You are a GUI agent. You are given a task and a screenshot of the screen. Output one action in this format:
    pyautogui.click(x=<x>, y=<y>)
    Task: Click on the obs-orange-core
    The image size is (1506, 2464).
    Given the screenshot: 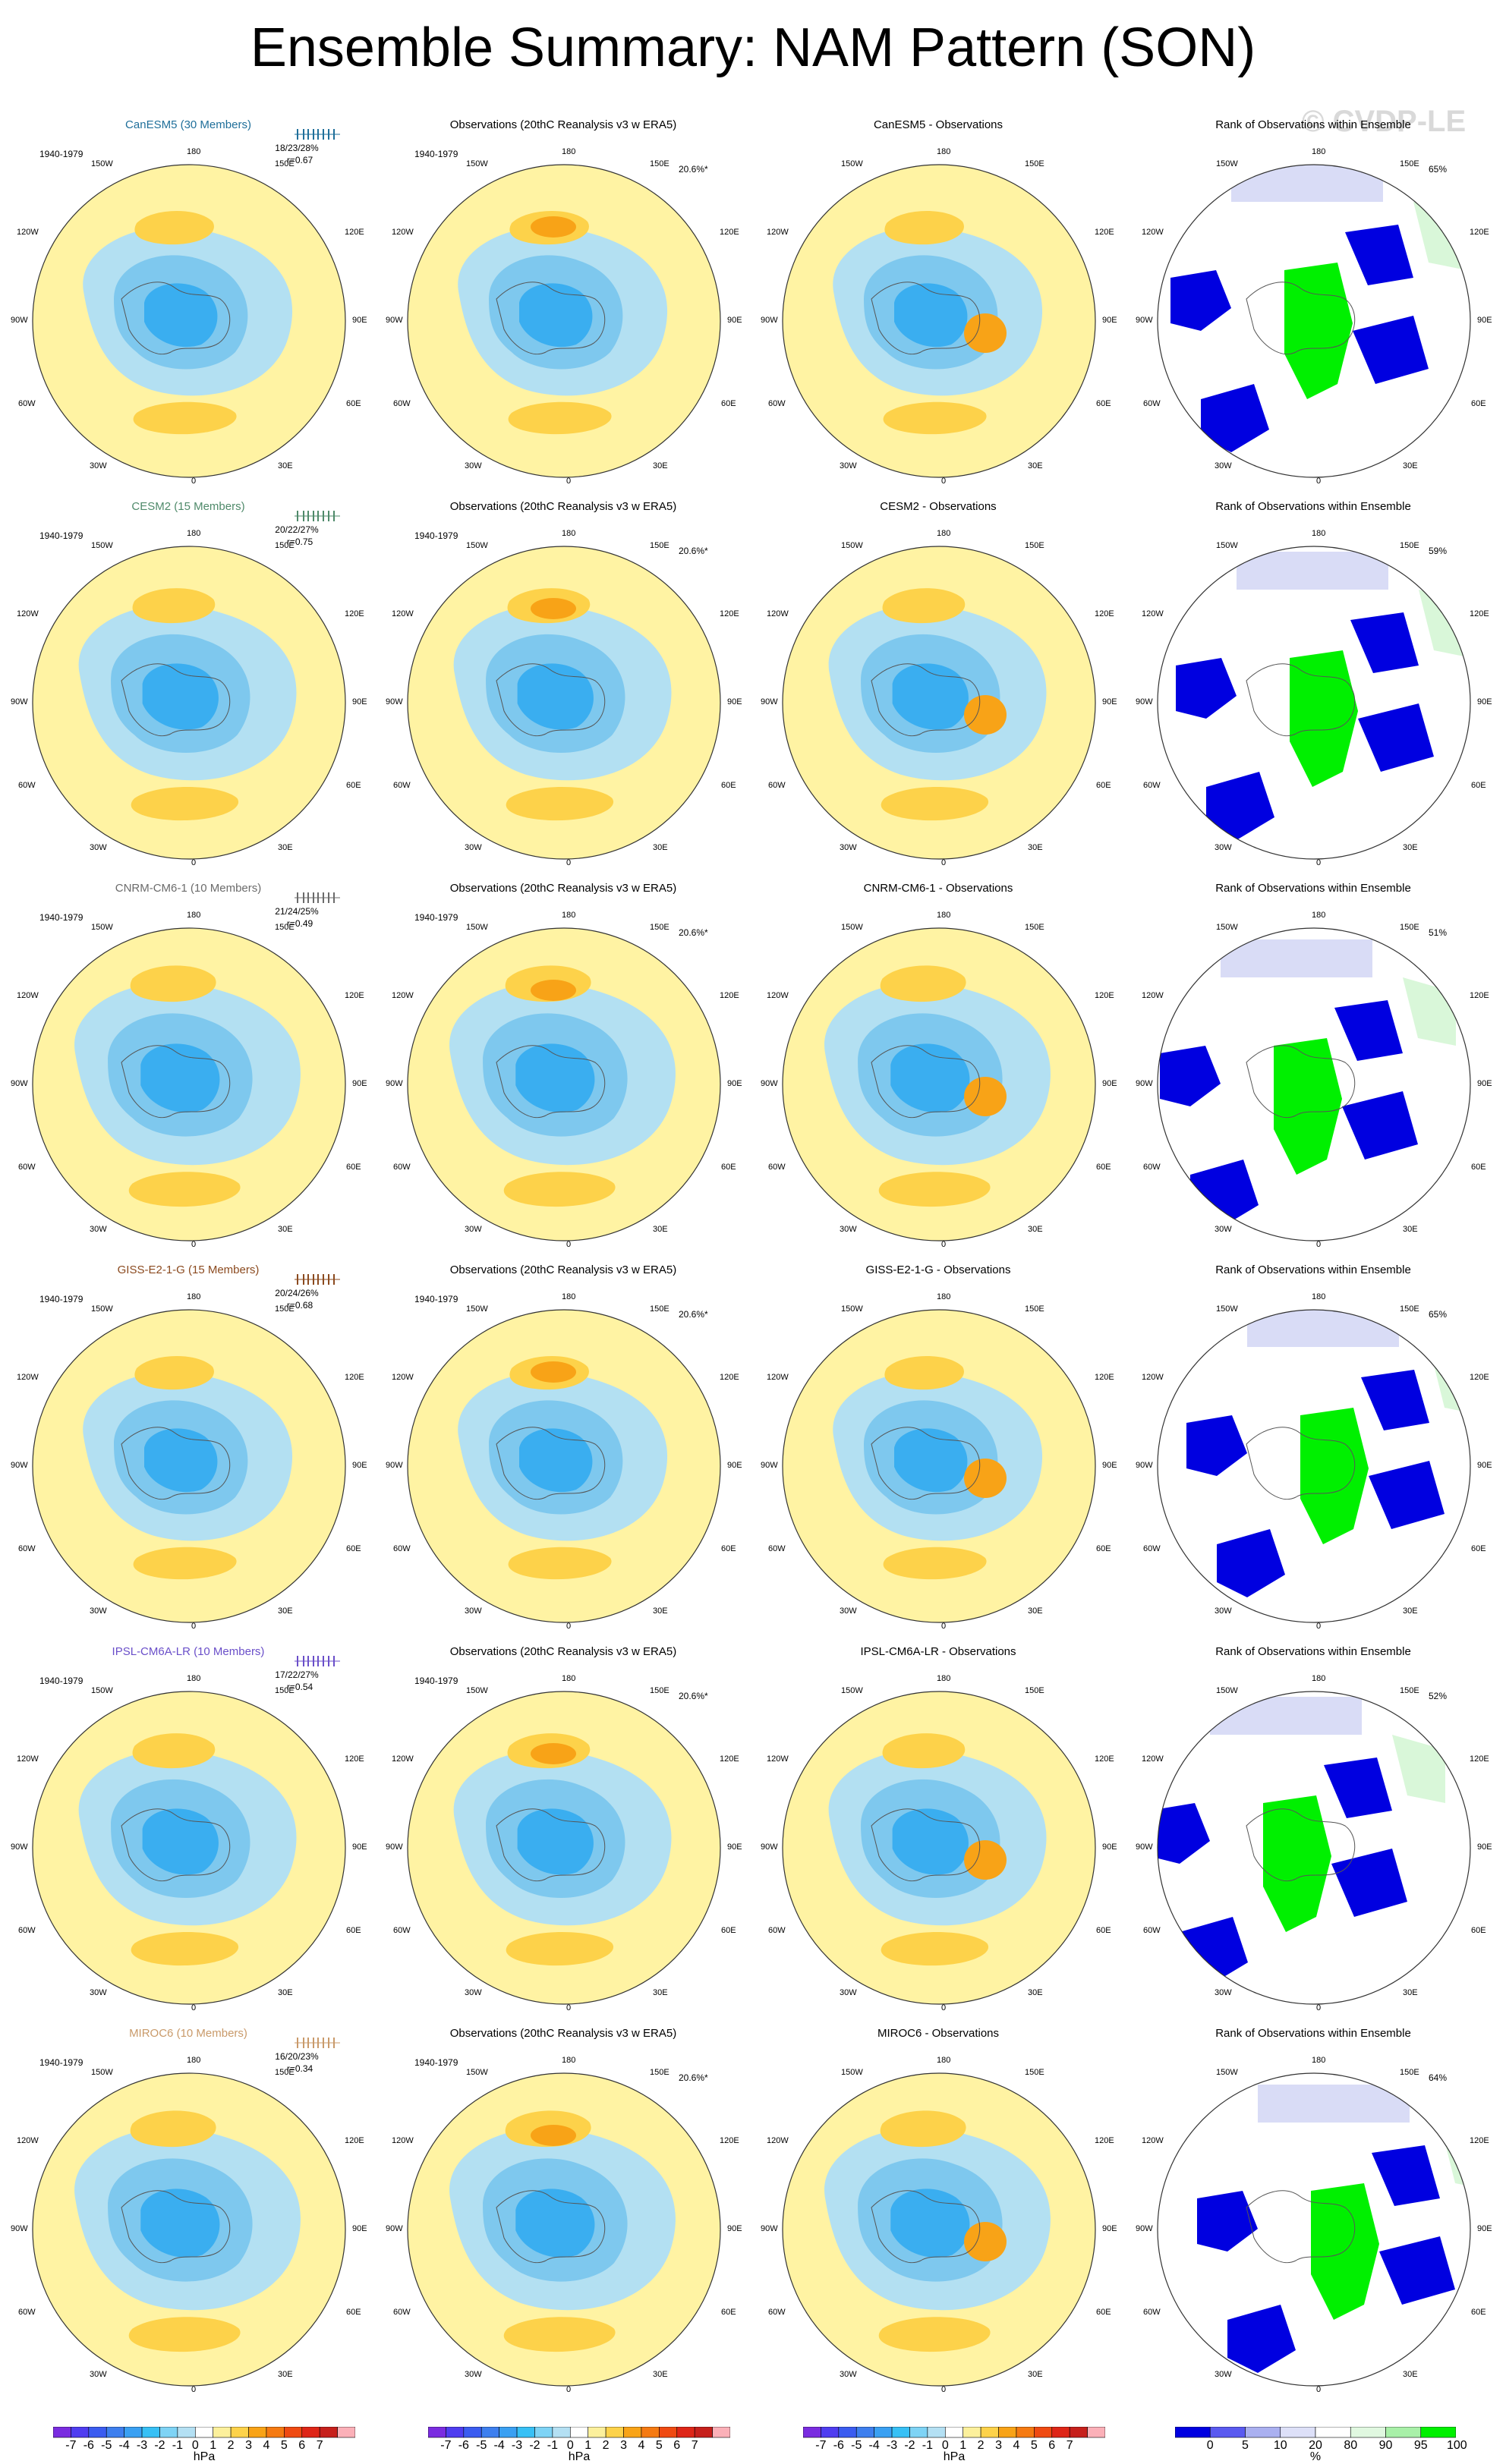 What is the action you would take?
    pyautogui.click(x=553, y=1754)
    